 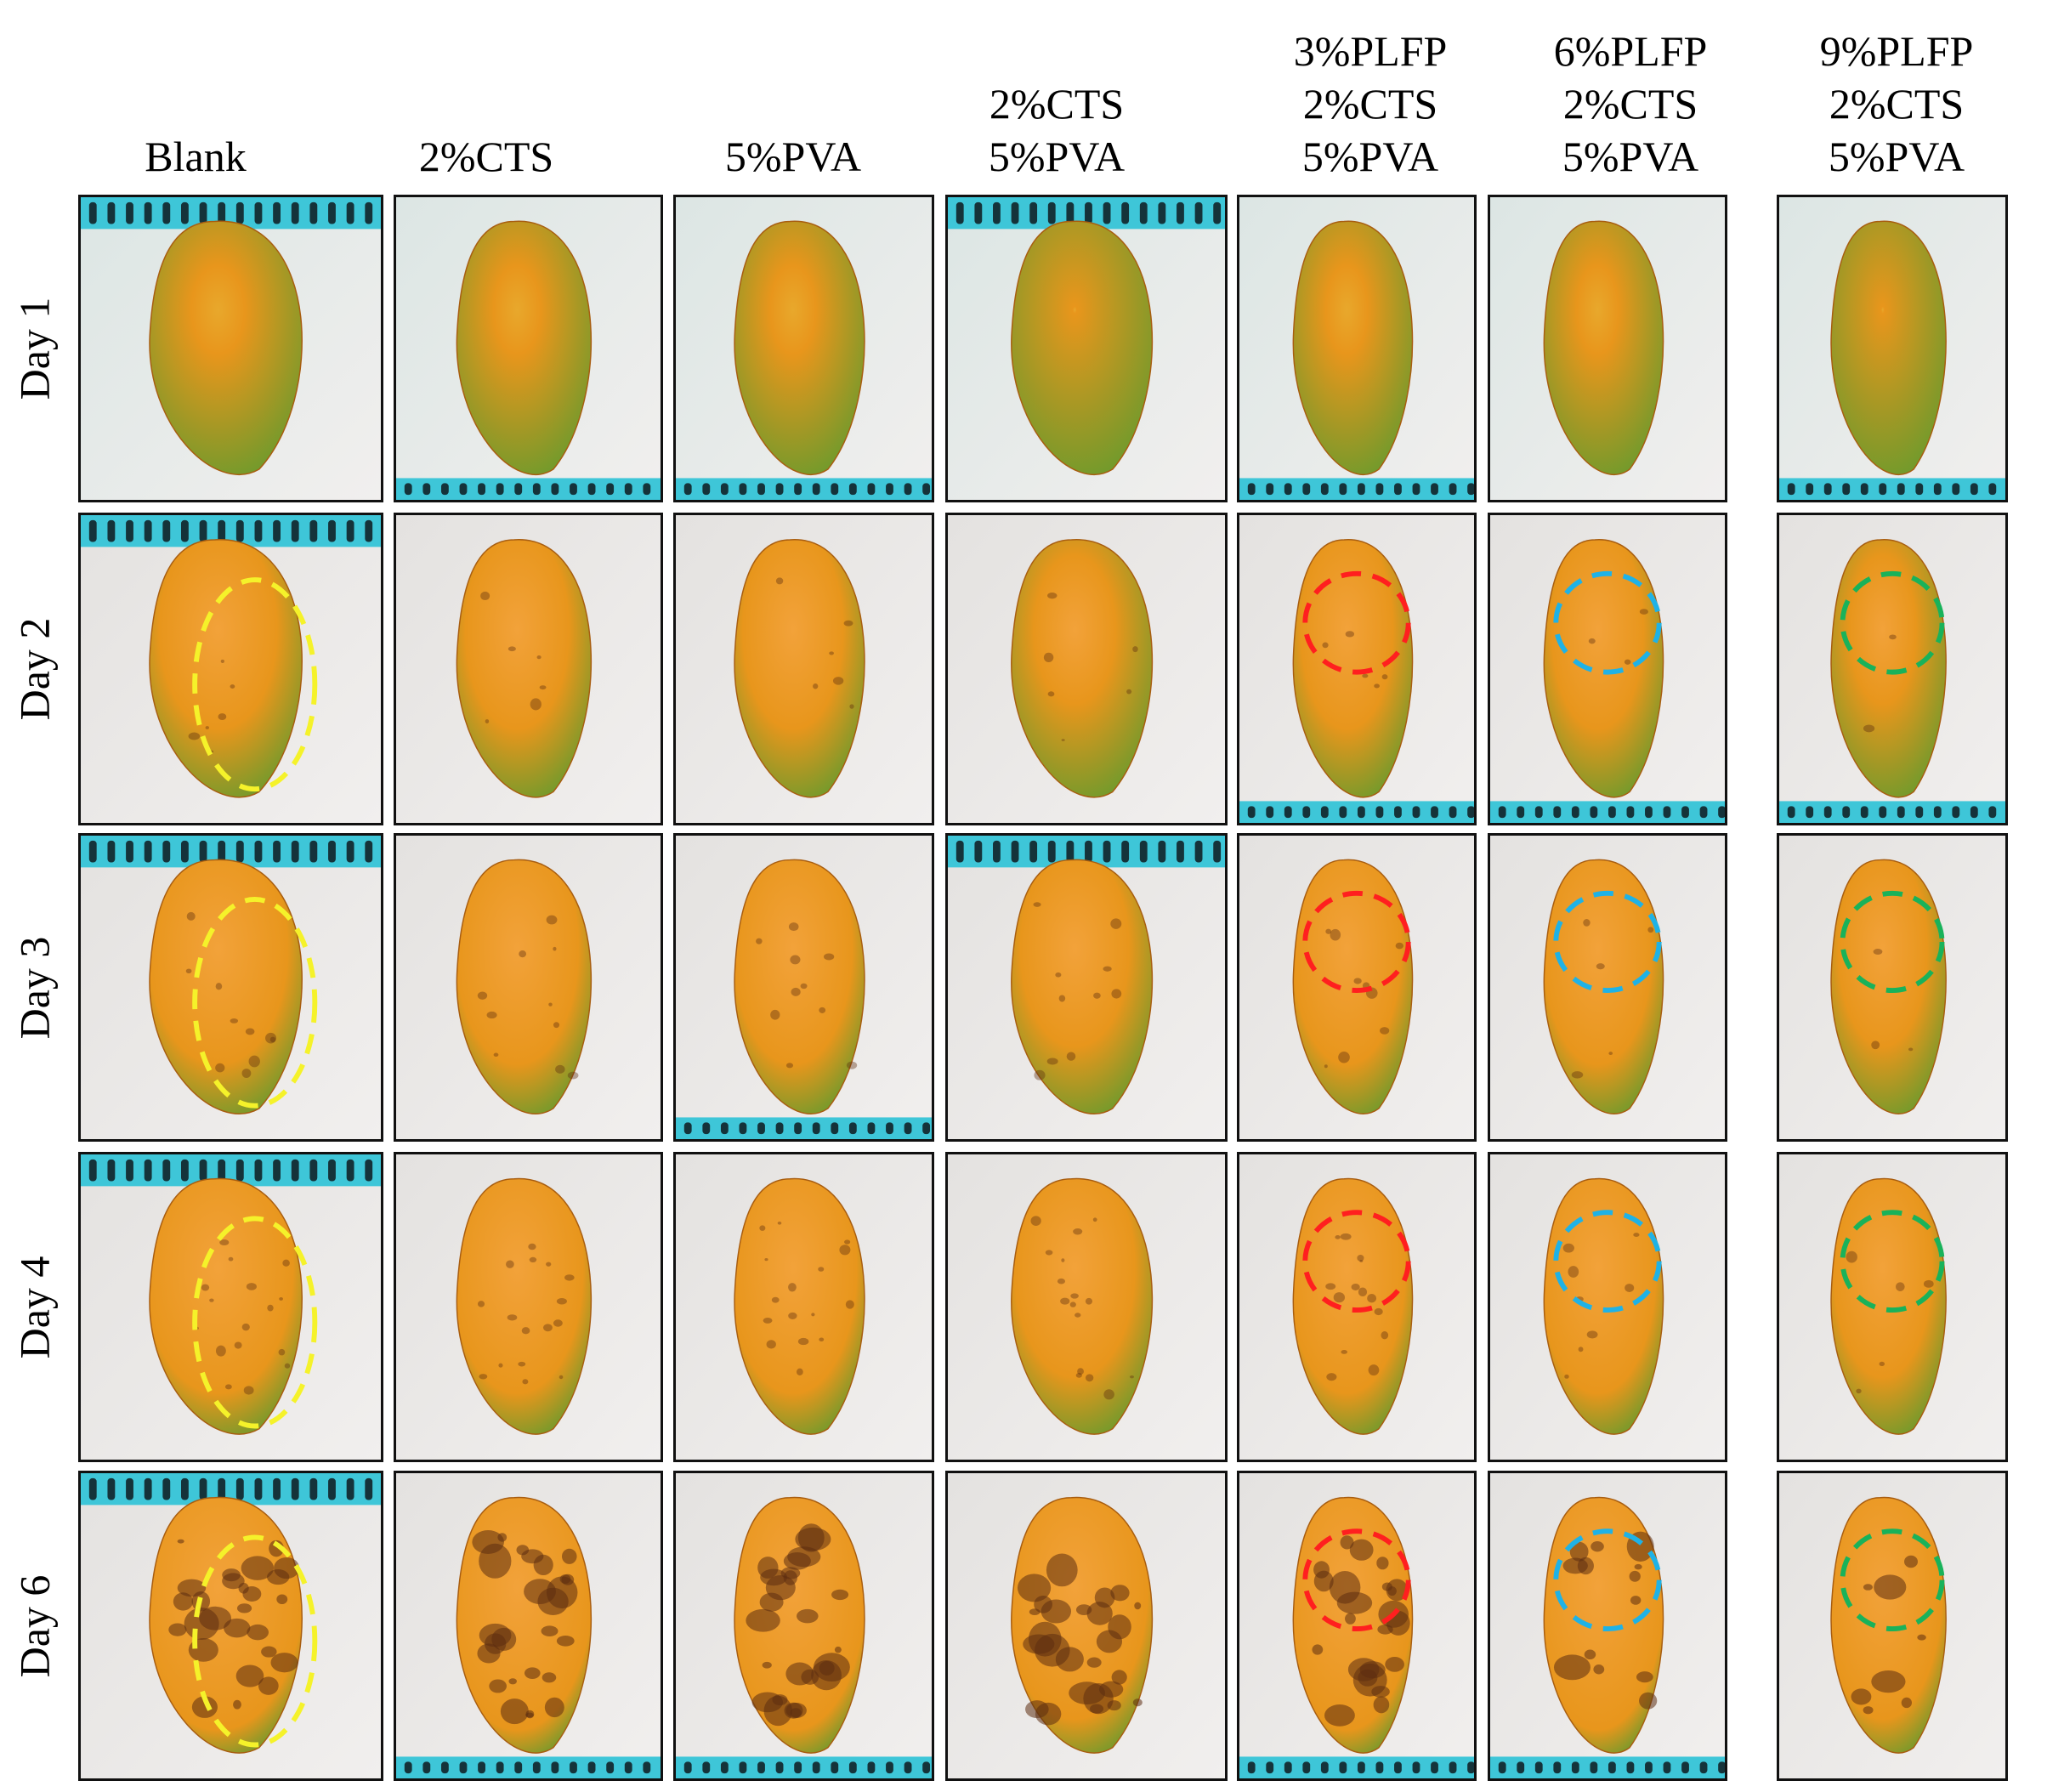 I want to click on row-label-3: Day 3, so click(x=34, y=988).